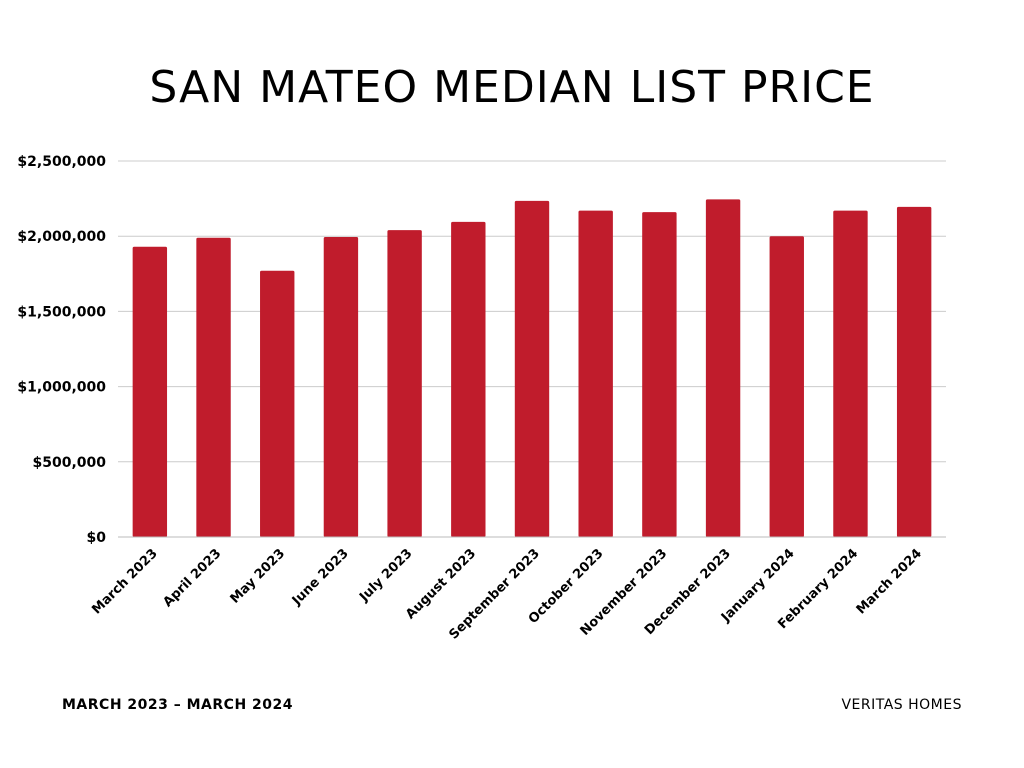 The height and width of the screenshot is (768, 1024). What do you see at coordinates (61, 312) in the screenshot?
I see `y-tick-label: $1,500,000` at bounding box center [61, 312].